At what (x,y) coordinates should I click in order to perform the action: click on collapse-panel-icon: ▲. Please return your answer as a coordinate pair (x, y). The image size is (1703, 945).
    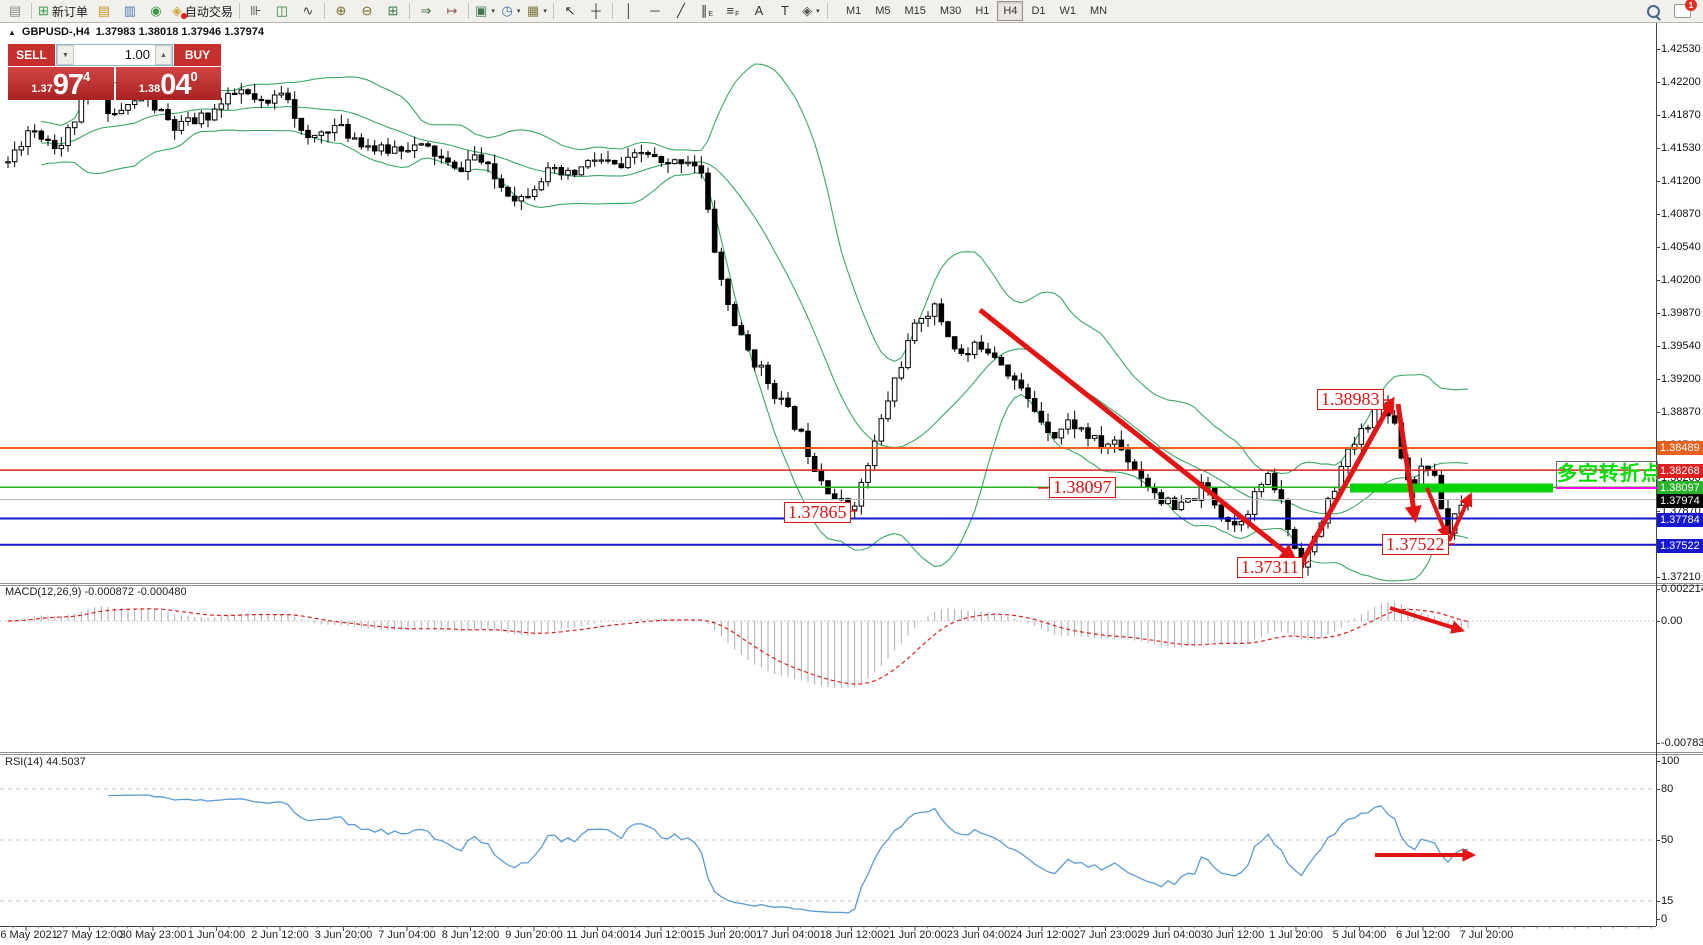
    Looking at the image, I should click on (12, 32).